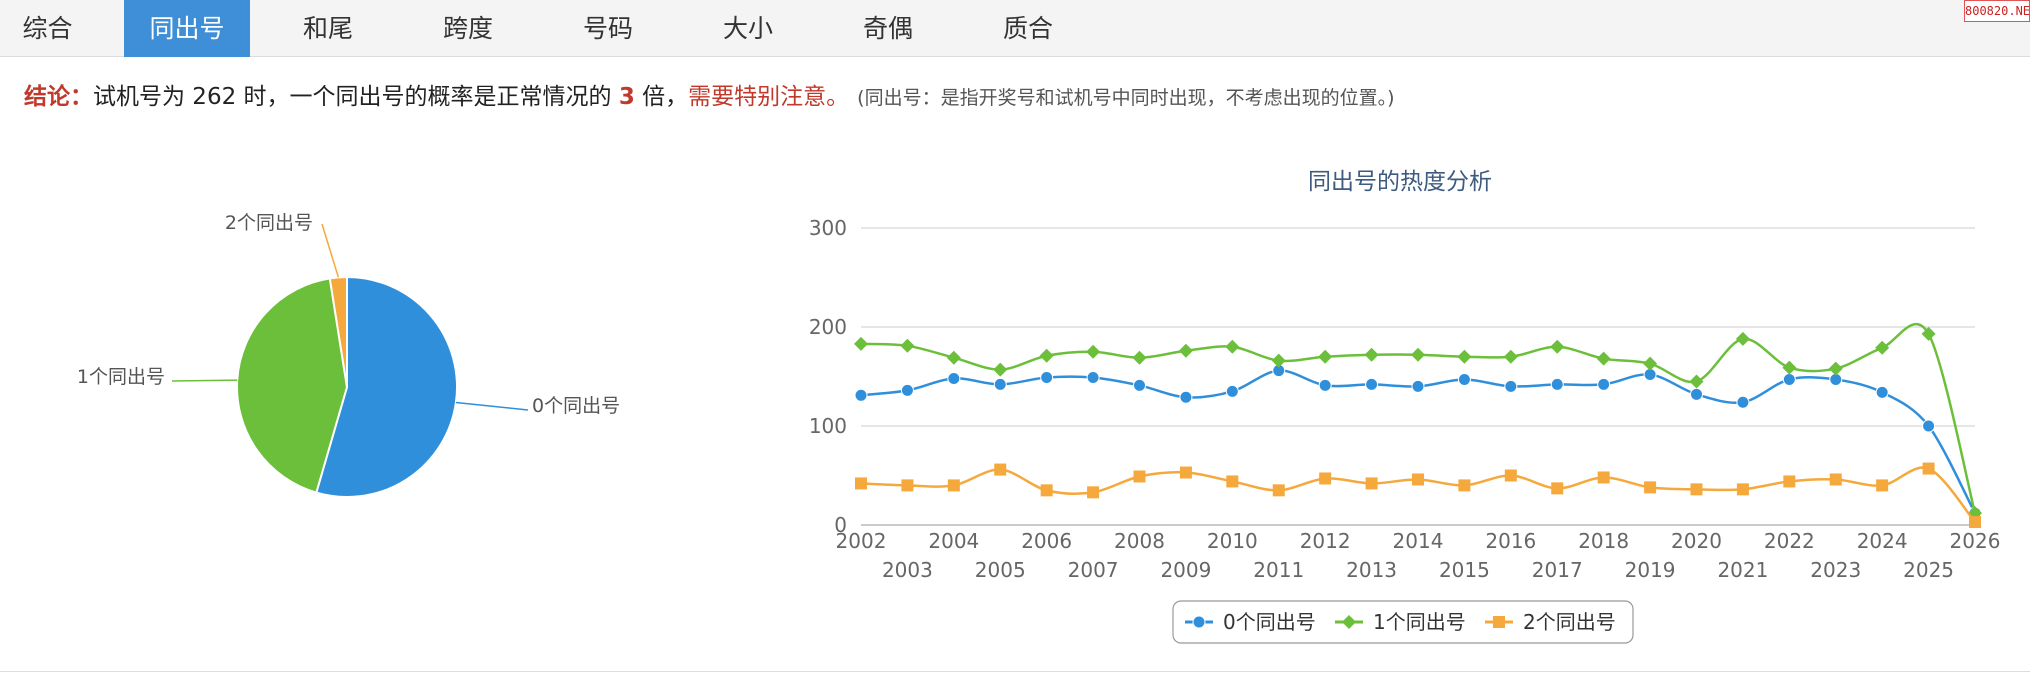 Image resolution: width=2030 pixels, height=675 pixels. Describe the element at coordinates (861, 343) in the screenshot. I see `point-s1-2002` at that location.